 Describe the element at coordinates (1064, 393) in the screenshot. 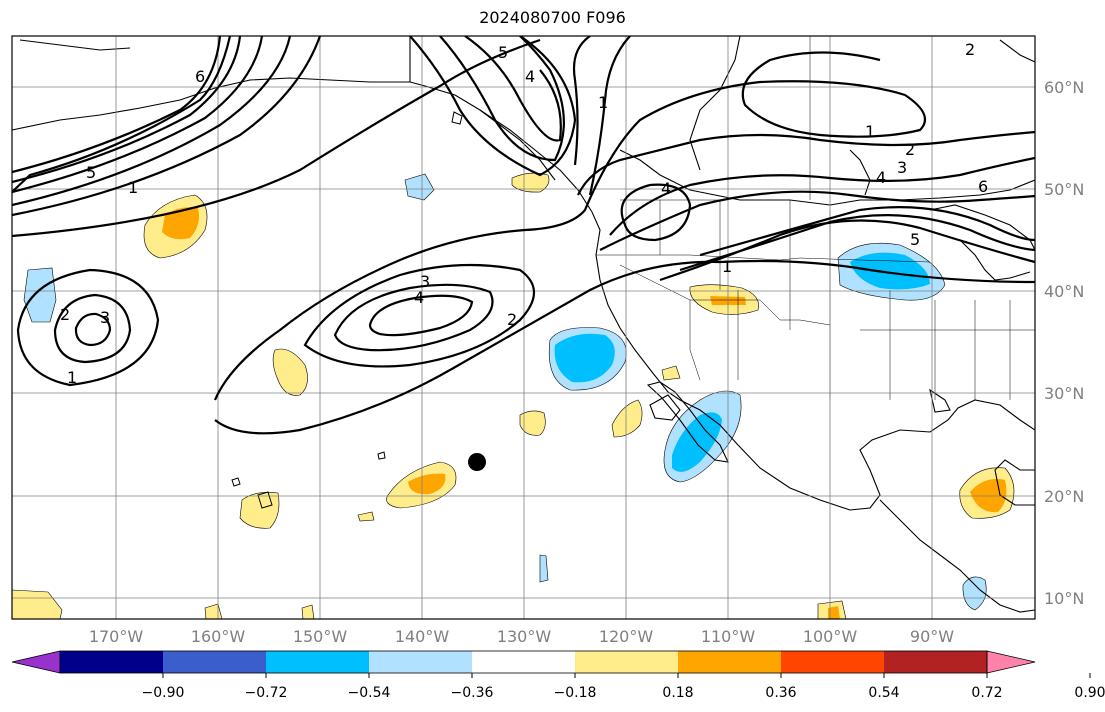

I see `lat-label: 30°N` at that location.